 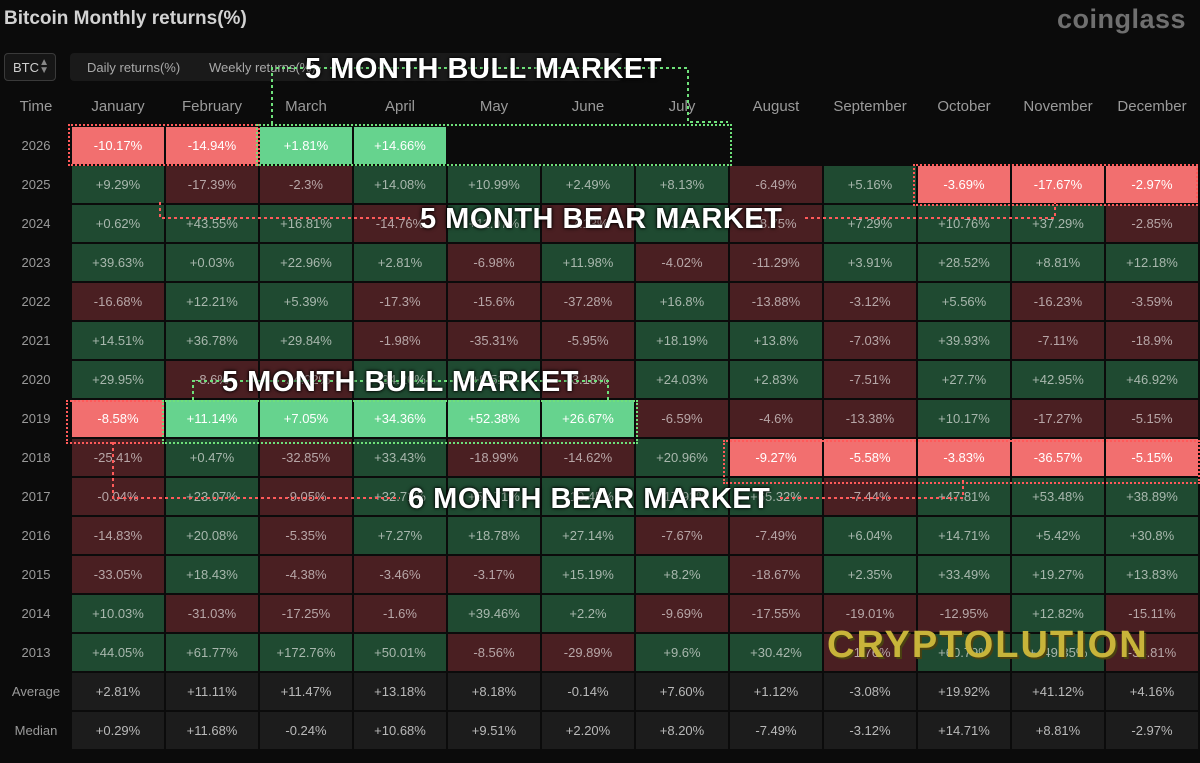 What do you see at coordinates (870, 730) in the screenshot?
I see `stats-cell: -3.12%` at bounding box center [870, 730].